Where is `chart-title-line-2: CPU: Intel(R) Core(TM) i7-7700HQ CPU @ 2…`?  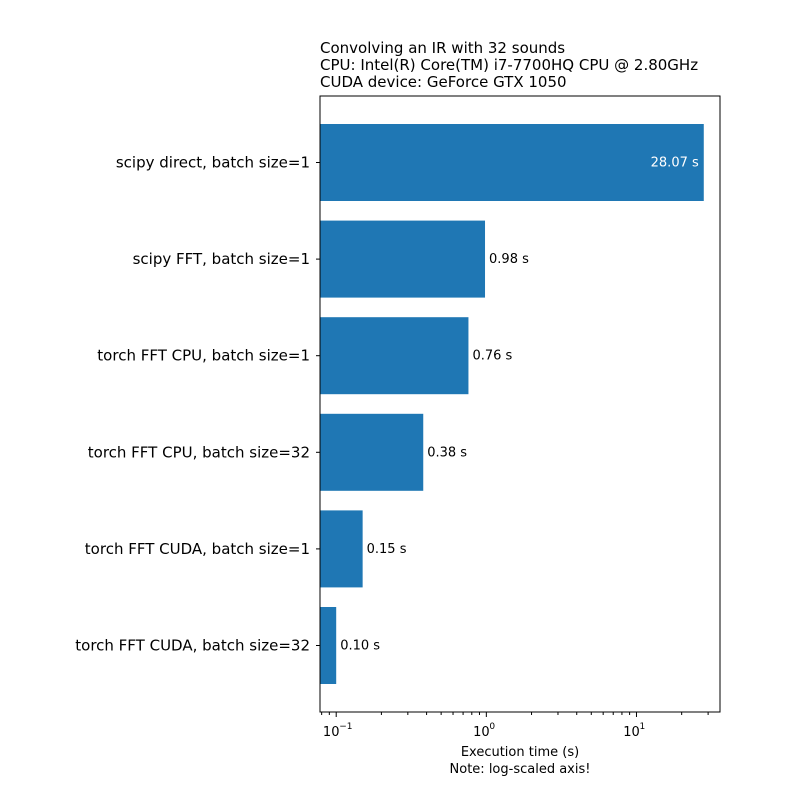
chart-title-line-2: CPU: Intel(R) Core(TM) i7-7700HQ CPU @ 2… is located at coordinates (509, 65).